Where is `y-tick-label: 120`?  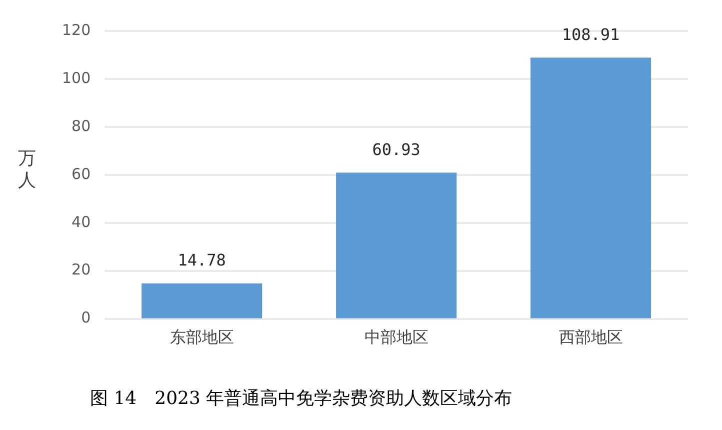 y-tick-label: 120 is located at coordinates (76, 29).